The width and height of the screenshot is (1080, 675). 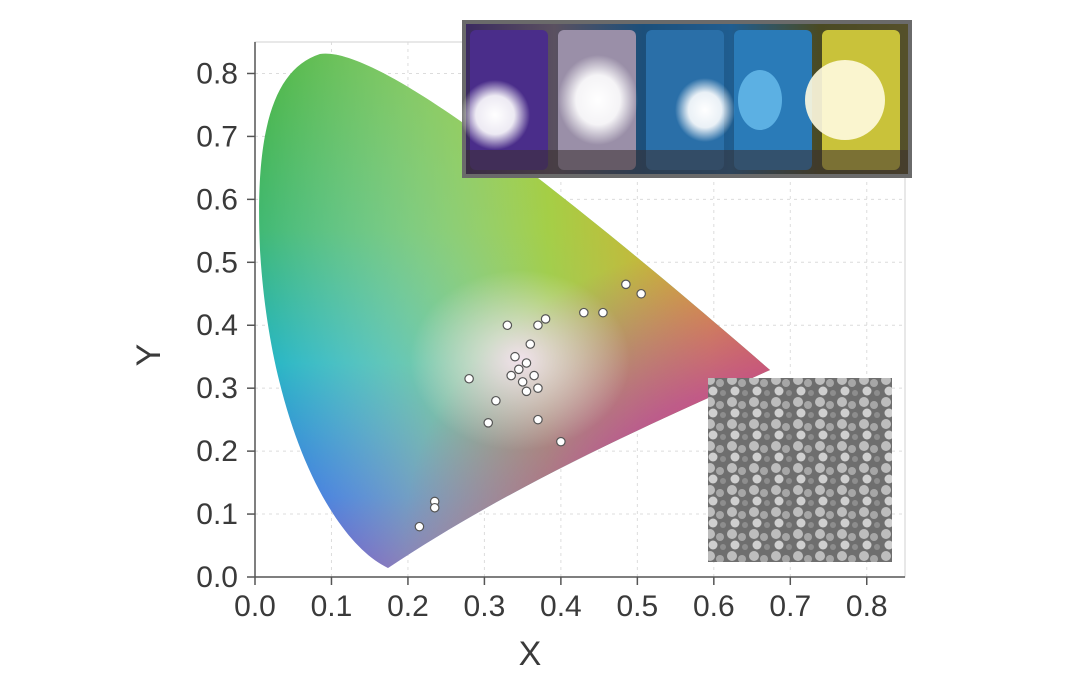 I want to click on x-tick-label: 0.0, so click(x=255, y=606).